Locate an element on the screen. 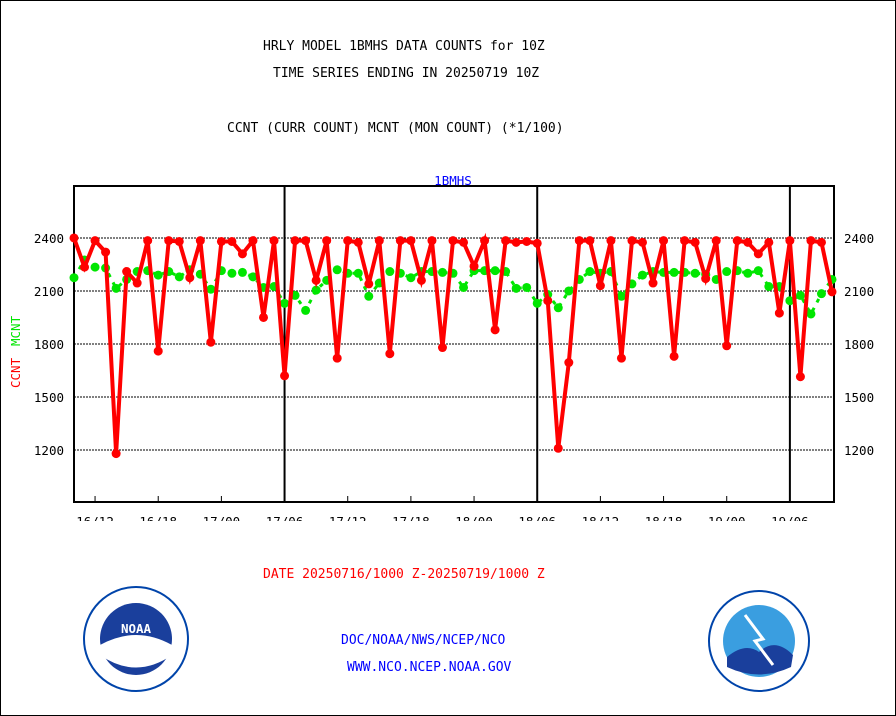 The image size is (896, 716). noaa-logo: NOAA is located at coordinates (136, 639).